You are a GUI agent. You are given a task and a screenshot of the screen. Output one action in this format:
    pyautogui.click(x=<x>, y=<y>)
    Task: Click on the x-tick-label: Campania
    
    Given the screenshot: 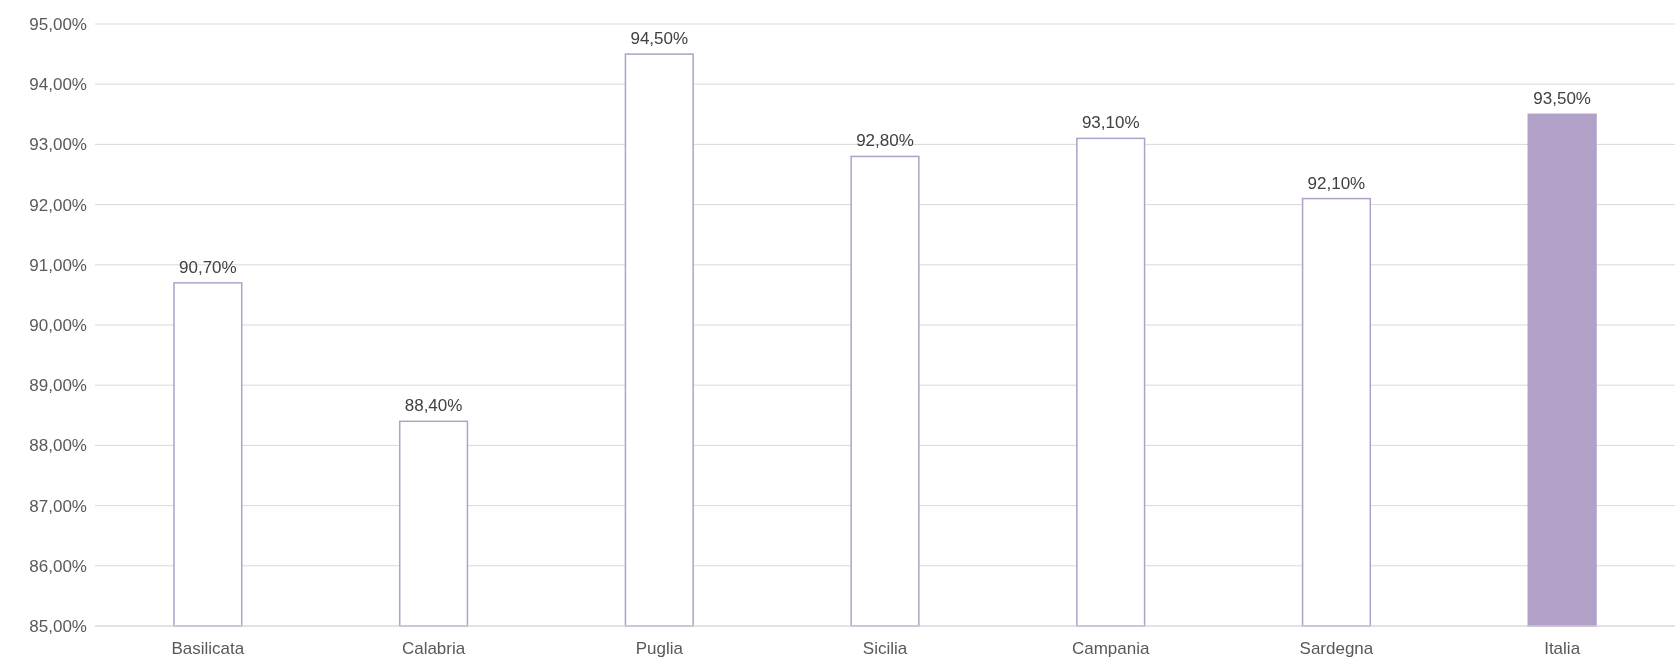 What is the action you would take?
    pyautogui.click(x=1110, y=648)
    